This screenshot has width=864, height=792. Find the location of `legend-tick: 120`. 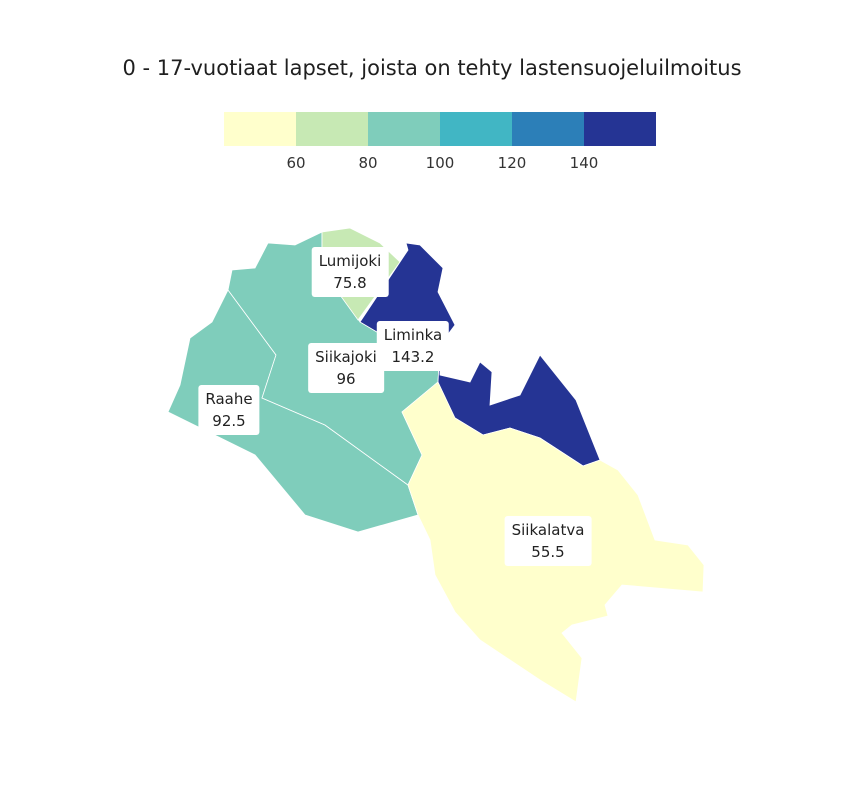

legend-tick: 120 is located at coordinates (512, 163).